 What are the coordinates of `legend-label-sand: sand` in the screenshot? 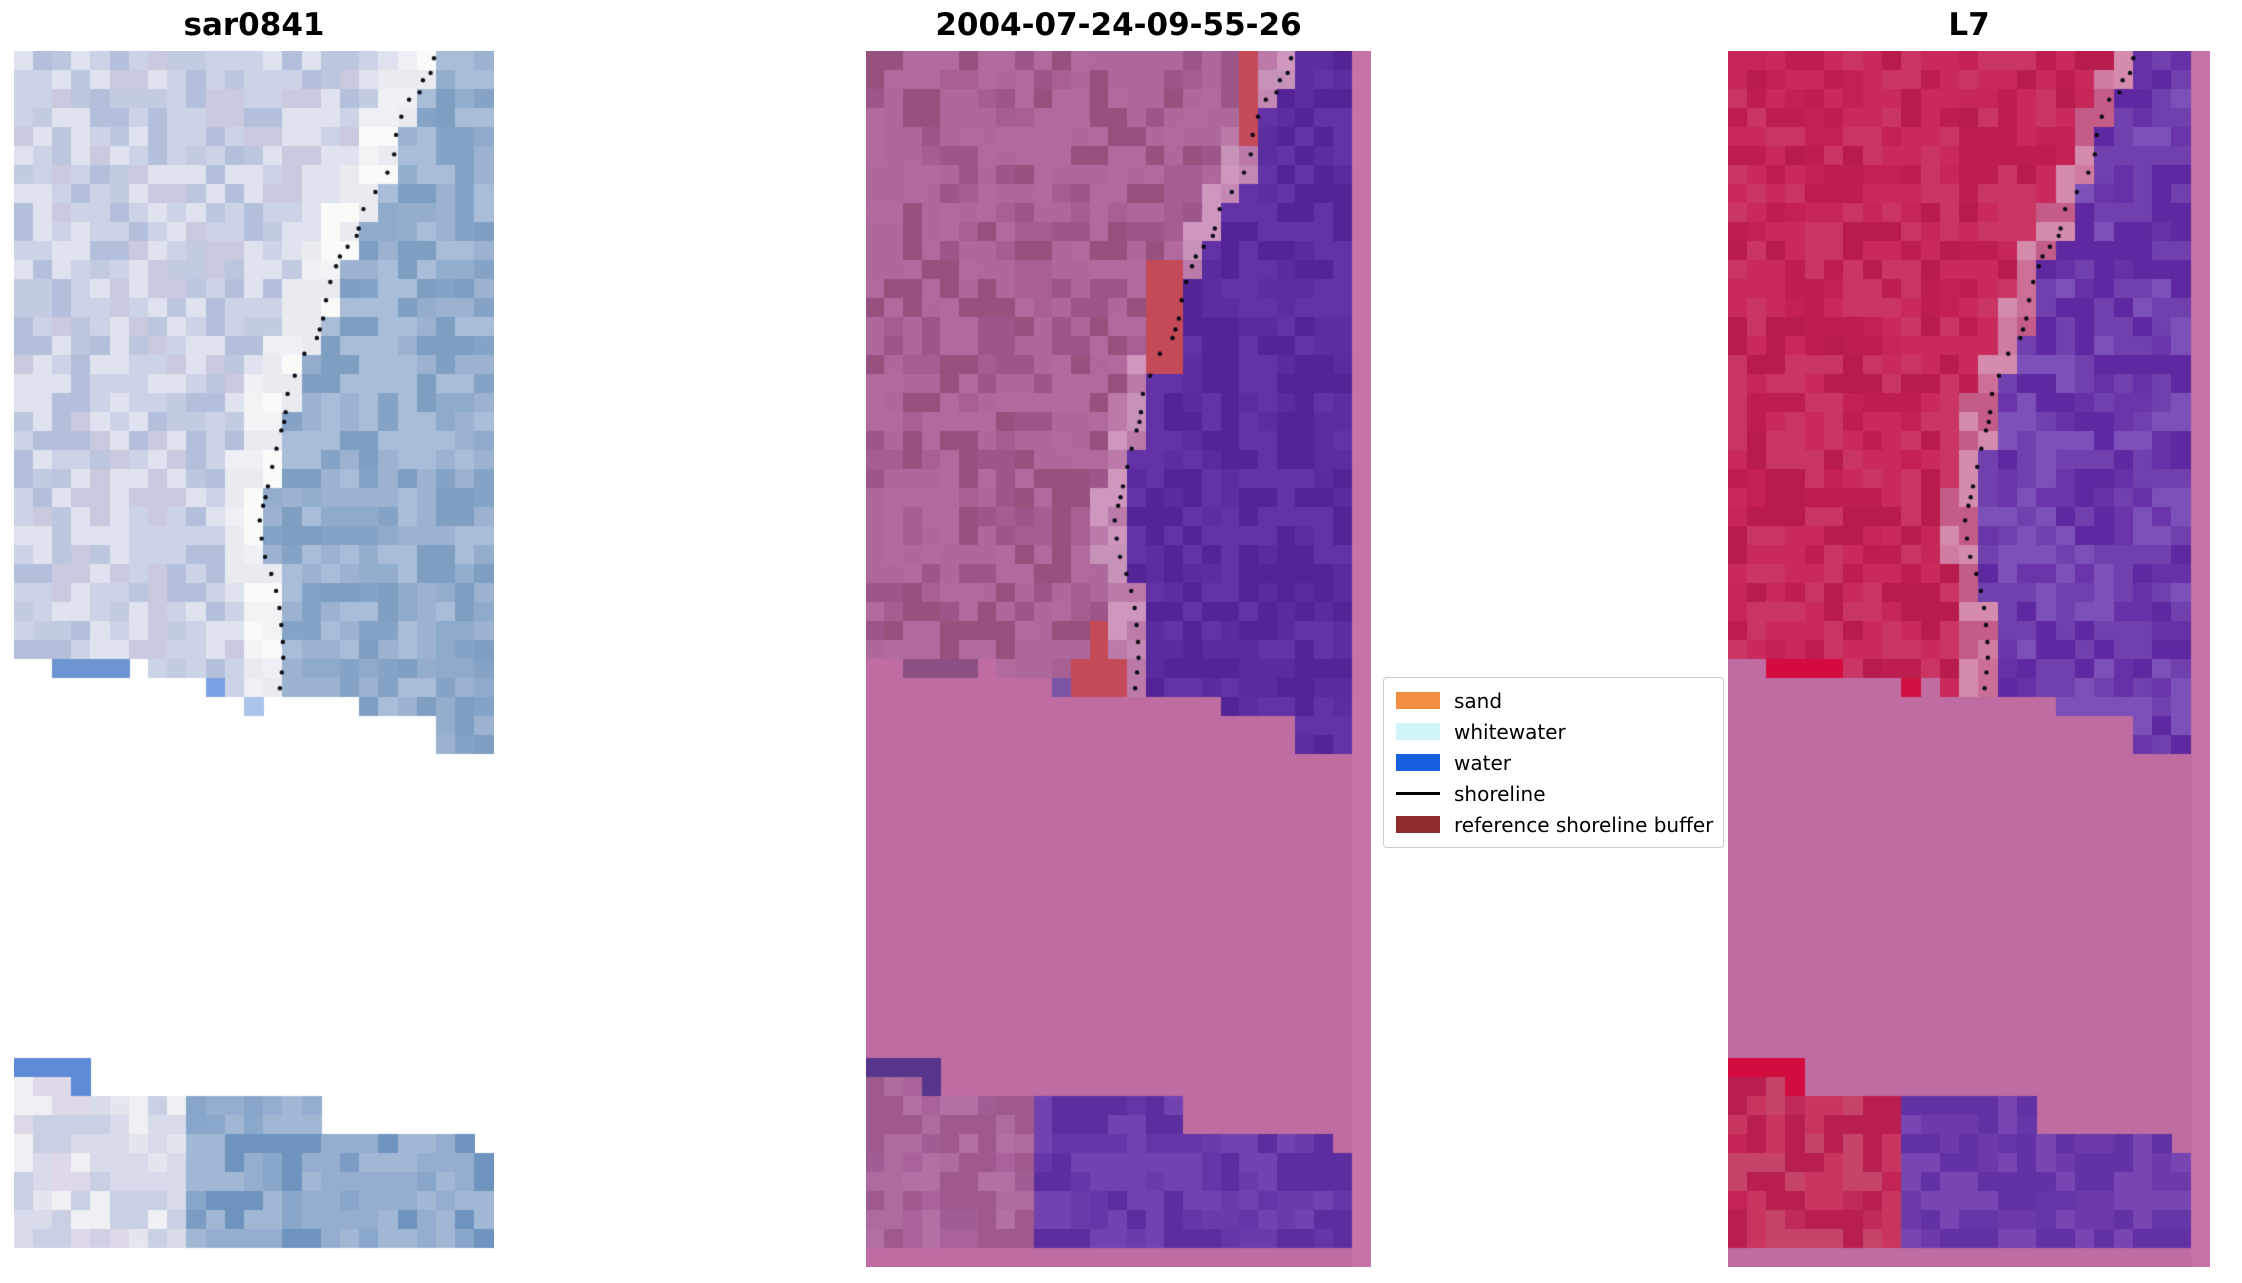 It's located at (1478, 700).